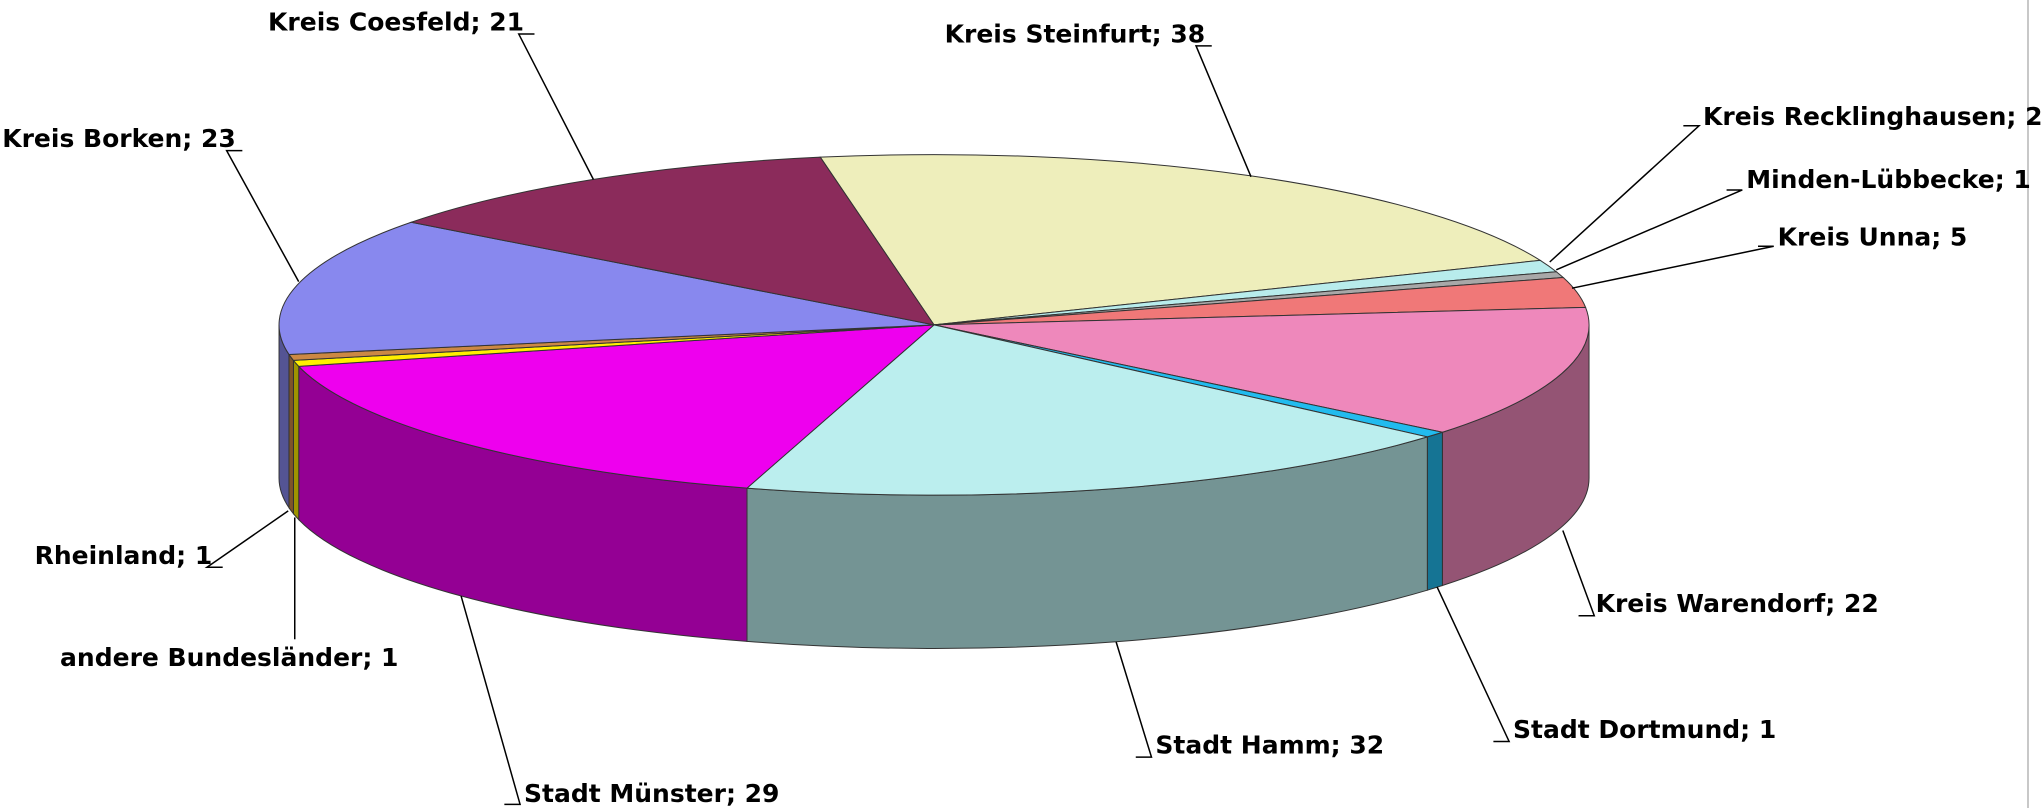 Image resolution: width=2044 pixels, height=808 pixels. Describe the element at coordinates (119, 138) in the screenshot. I see `data-label: Kreis Borken; 23` at that location.